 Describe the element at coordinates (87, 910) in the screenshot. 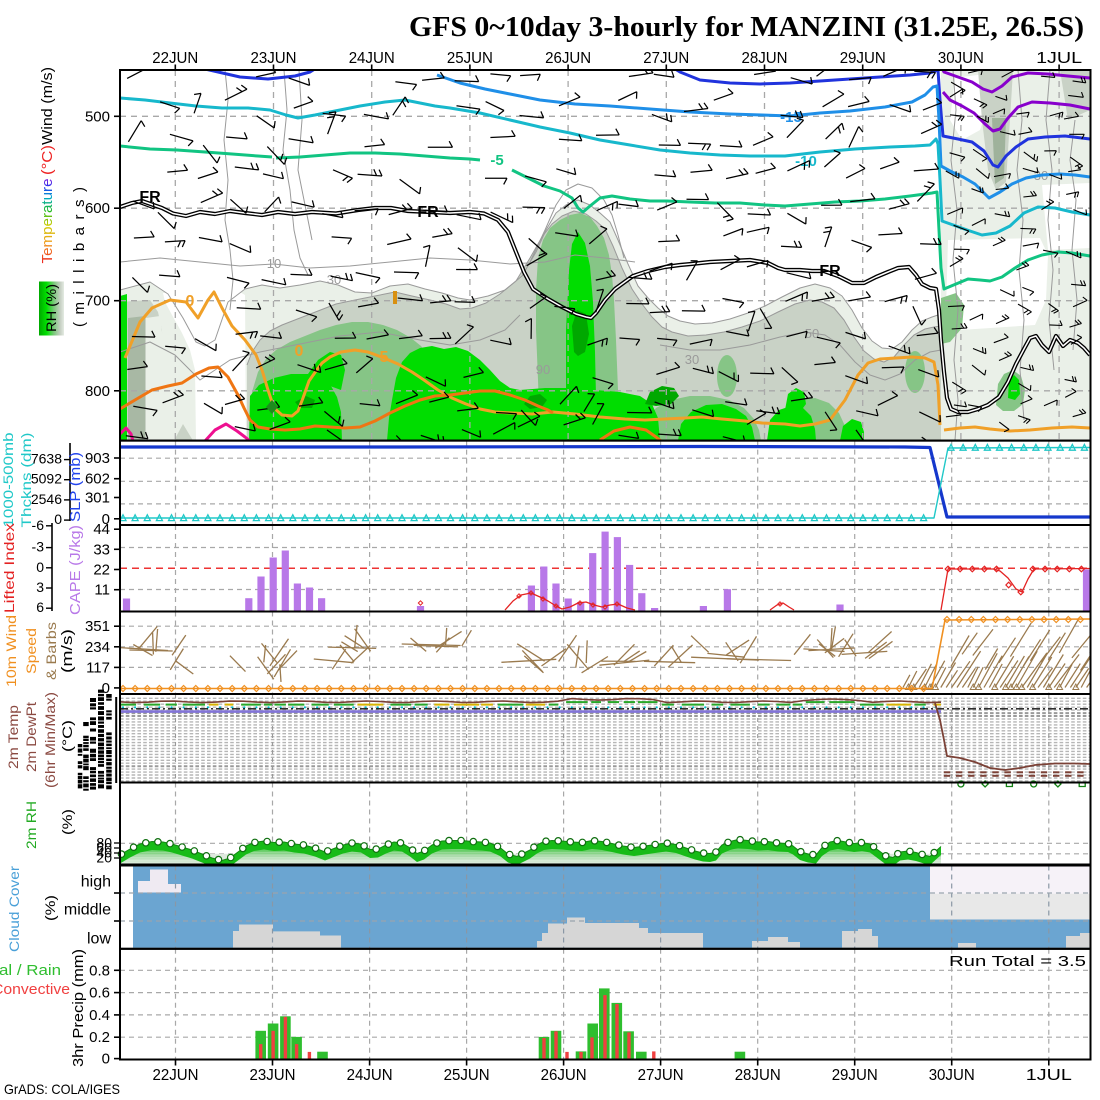

I see `svg-text: middle` at that location.